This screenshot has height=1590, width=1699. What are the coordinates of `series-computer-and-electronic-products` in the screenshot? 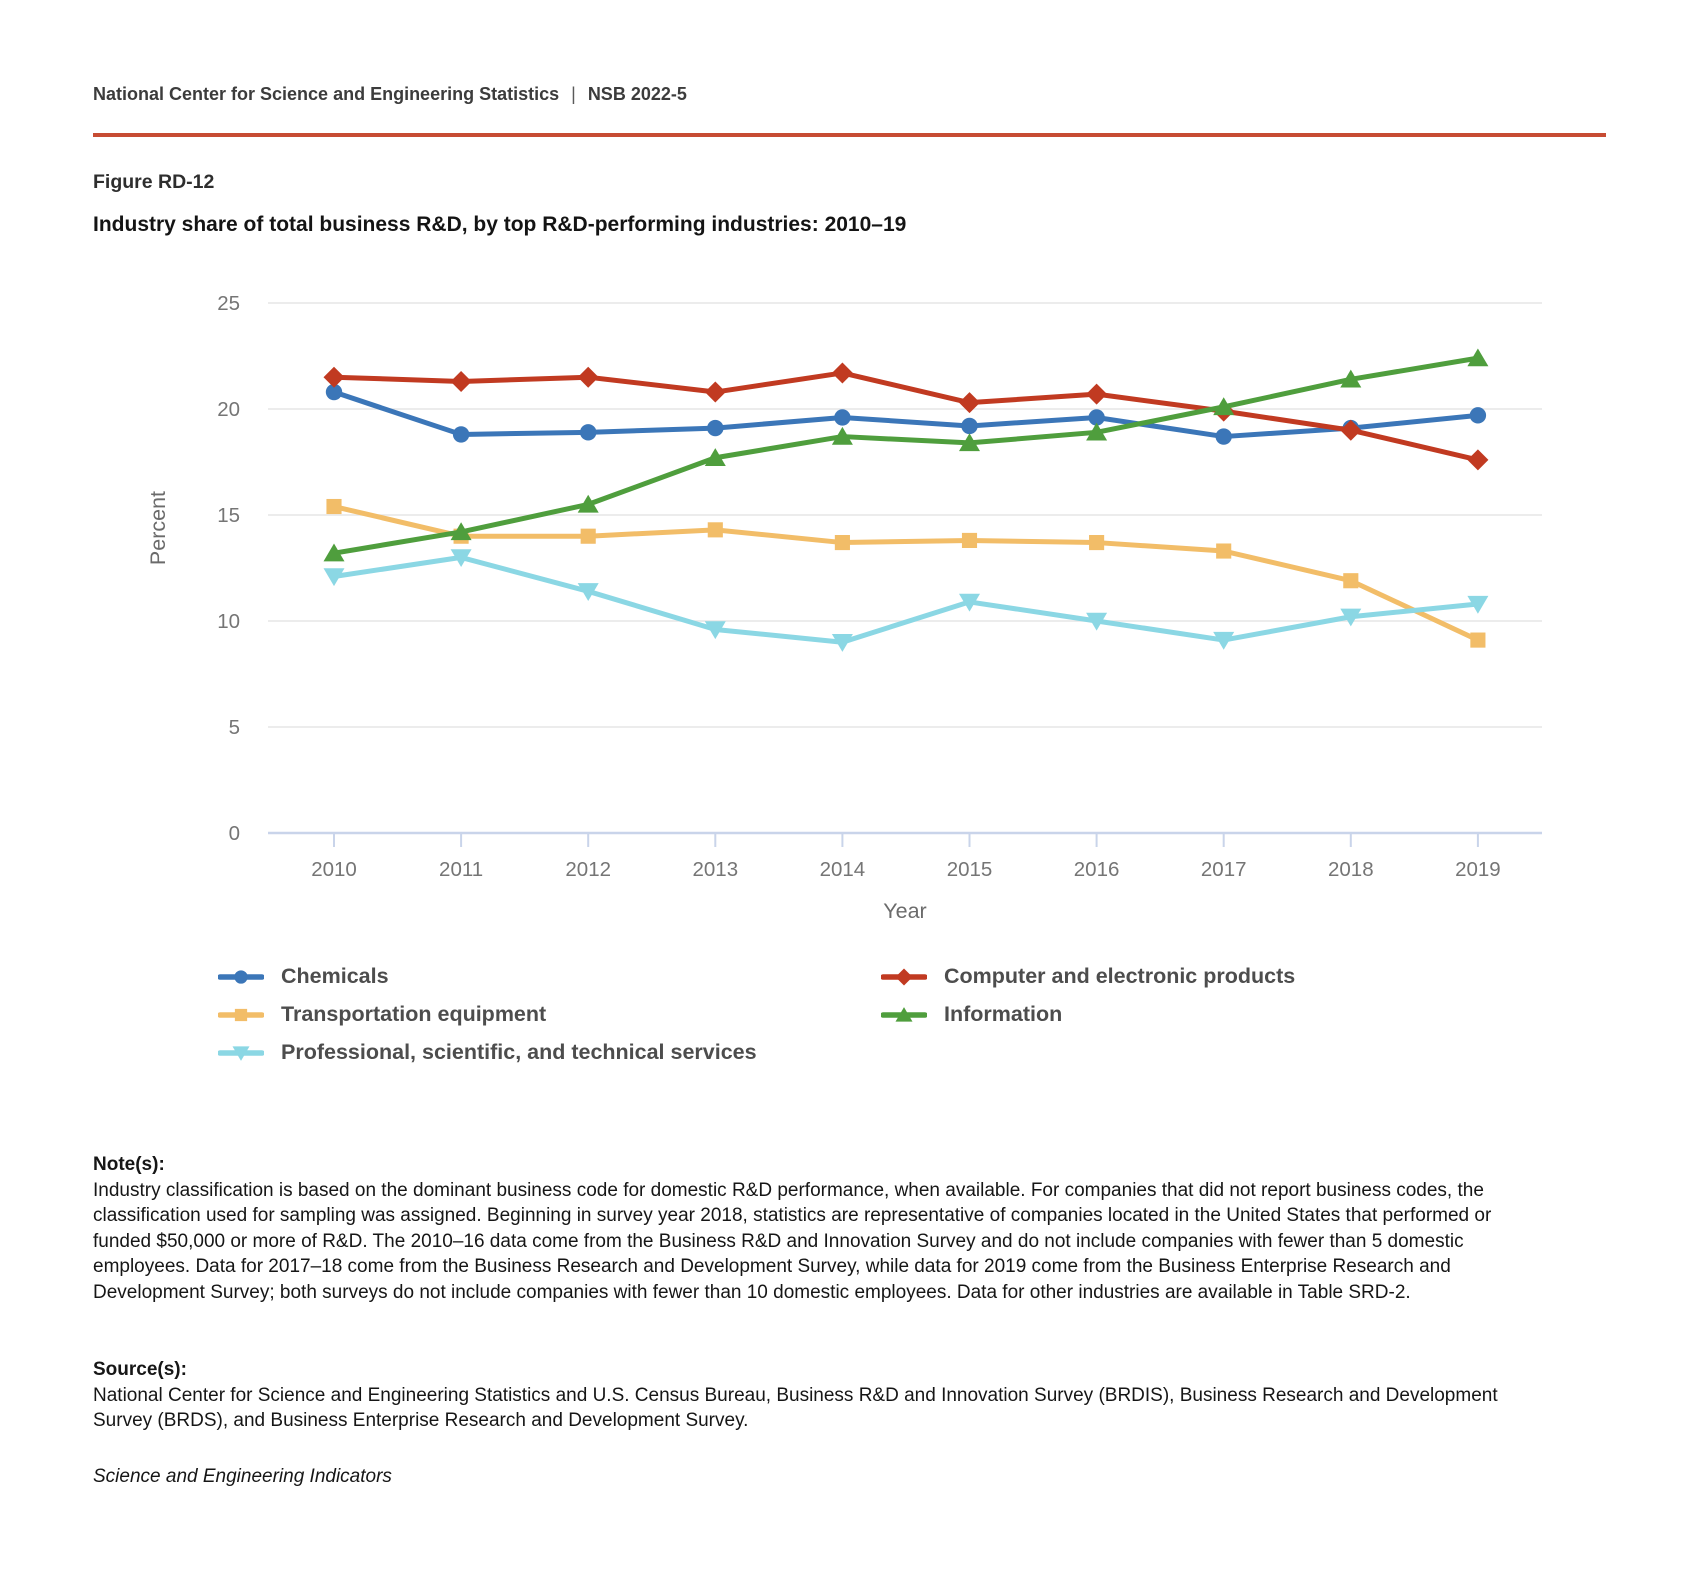 It's located at (906, 416).